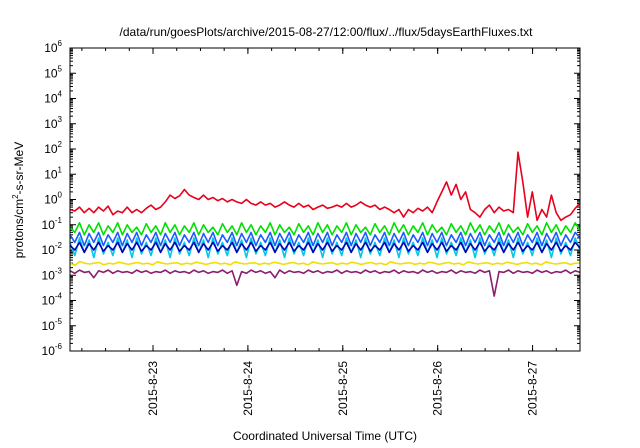 This screenshot has height=448, width=640. What do you see at coordinates (59, 245) in the screenshot?
I see `y-tick-exp: -2` at bounding box center [59, 245].